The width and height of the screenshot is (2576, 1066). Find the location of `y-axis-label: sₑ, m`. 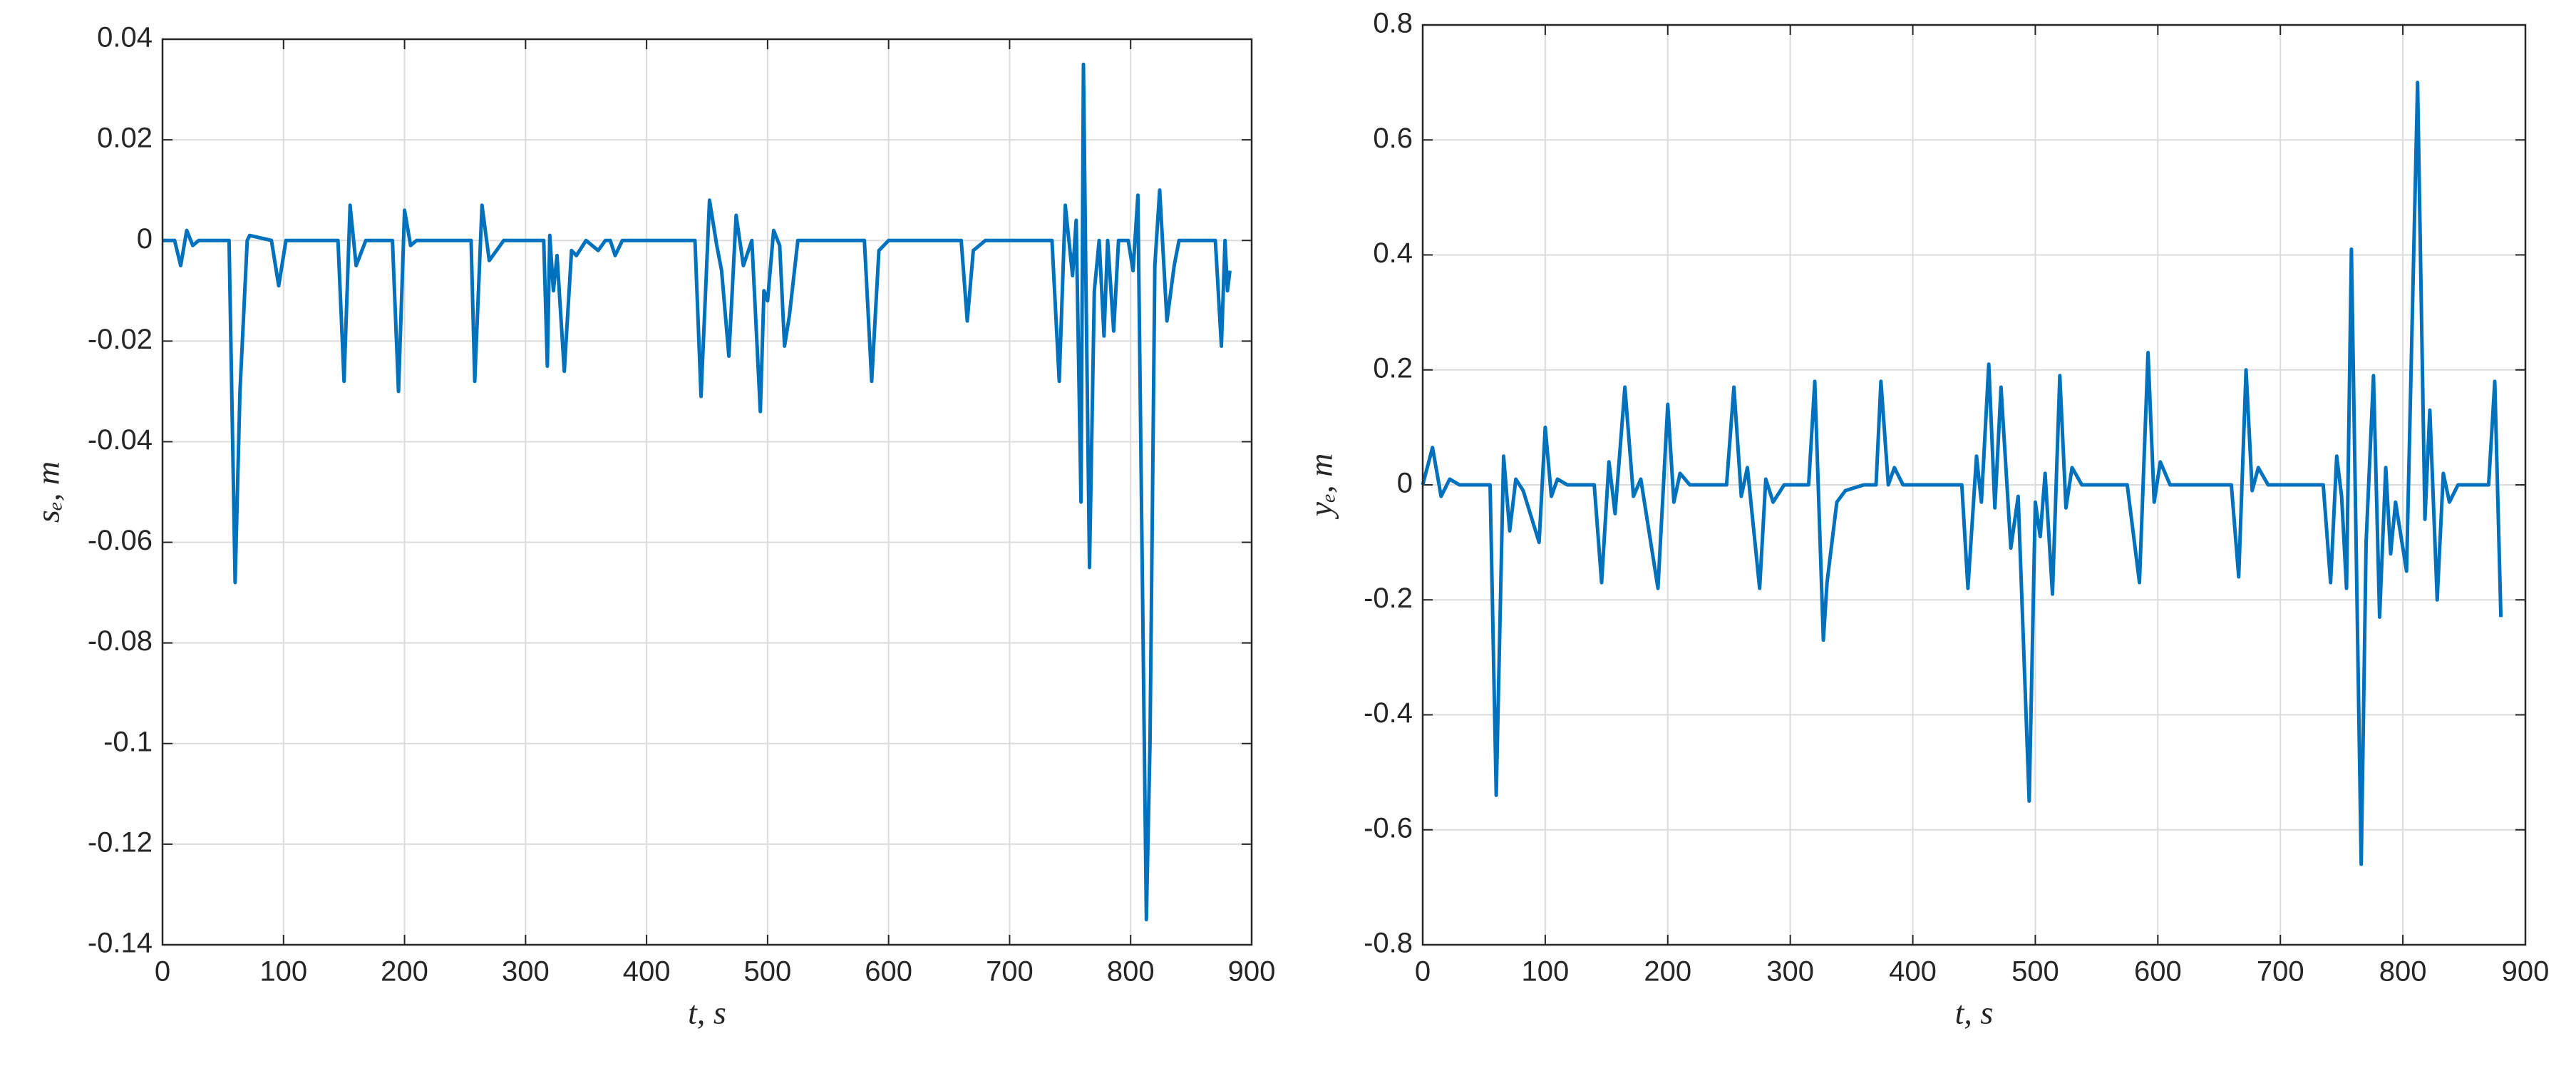

y-axis-label: sₑ, m is located at coordinates (48, 492).